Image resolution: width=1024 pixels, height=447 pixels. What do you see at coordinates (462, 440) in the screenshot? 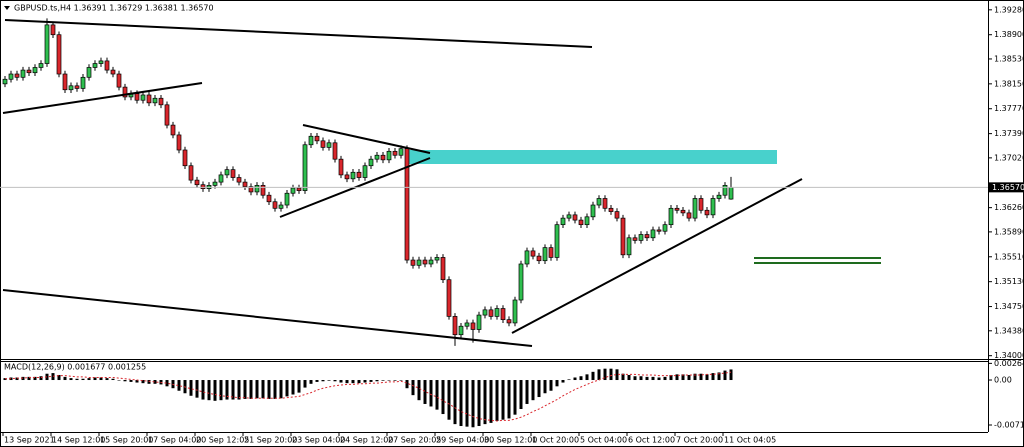
I see `x-tick-label: 29 Sep 04:00` at bounding box center [462, 440].